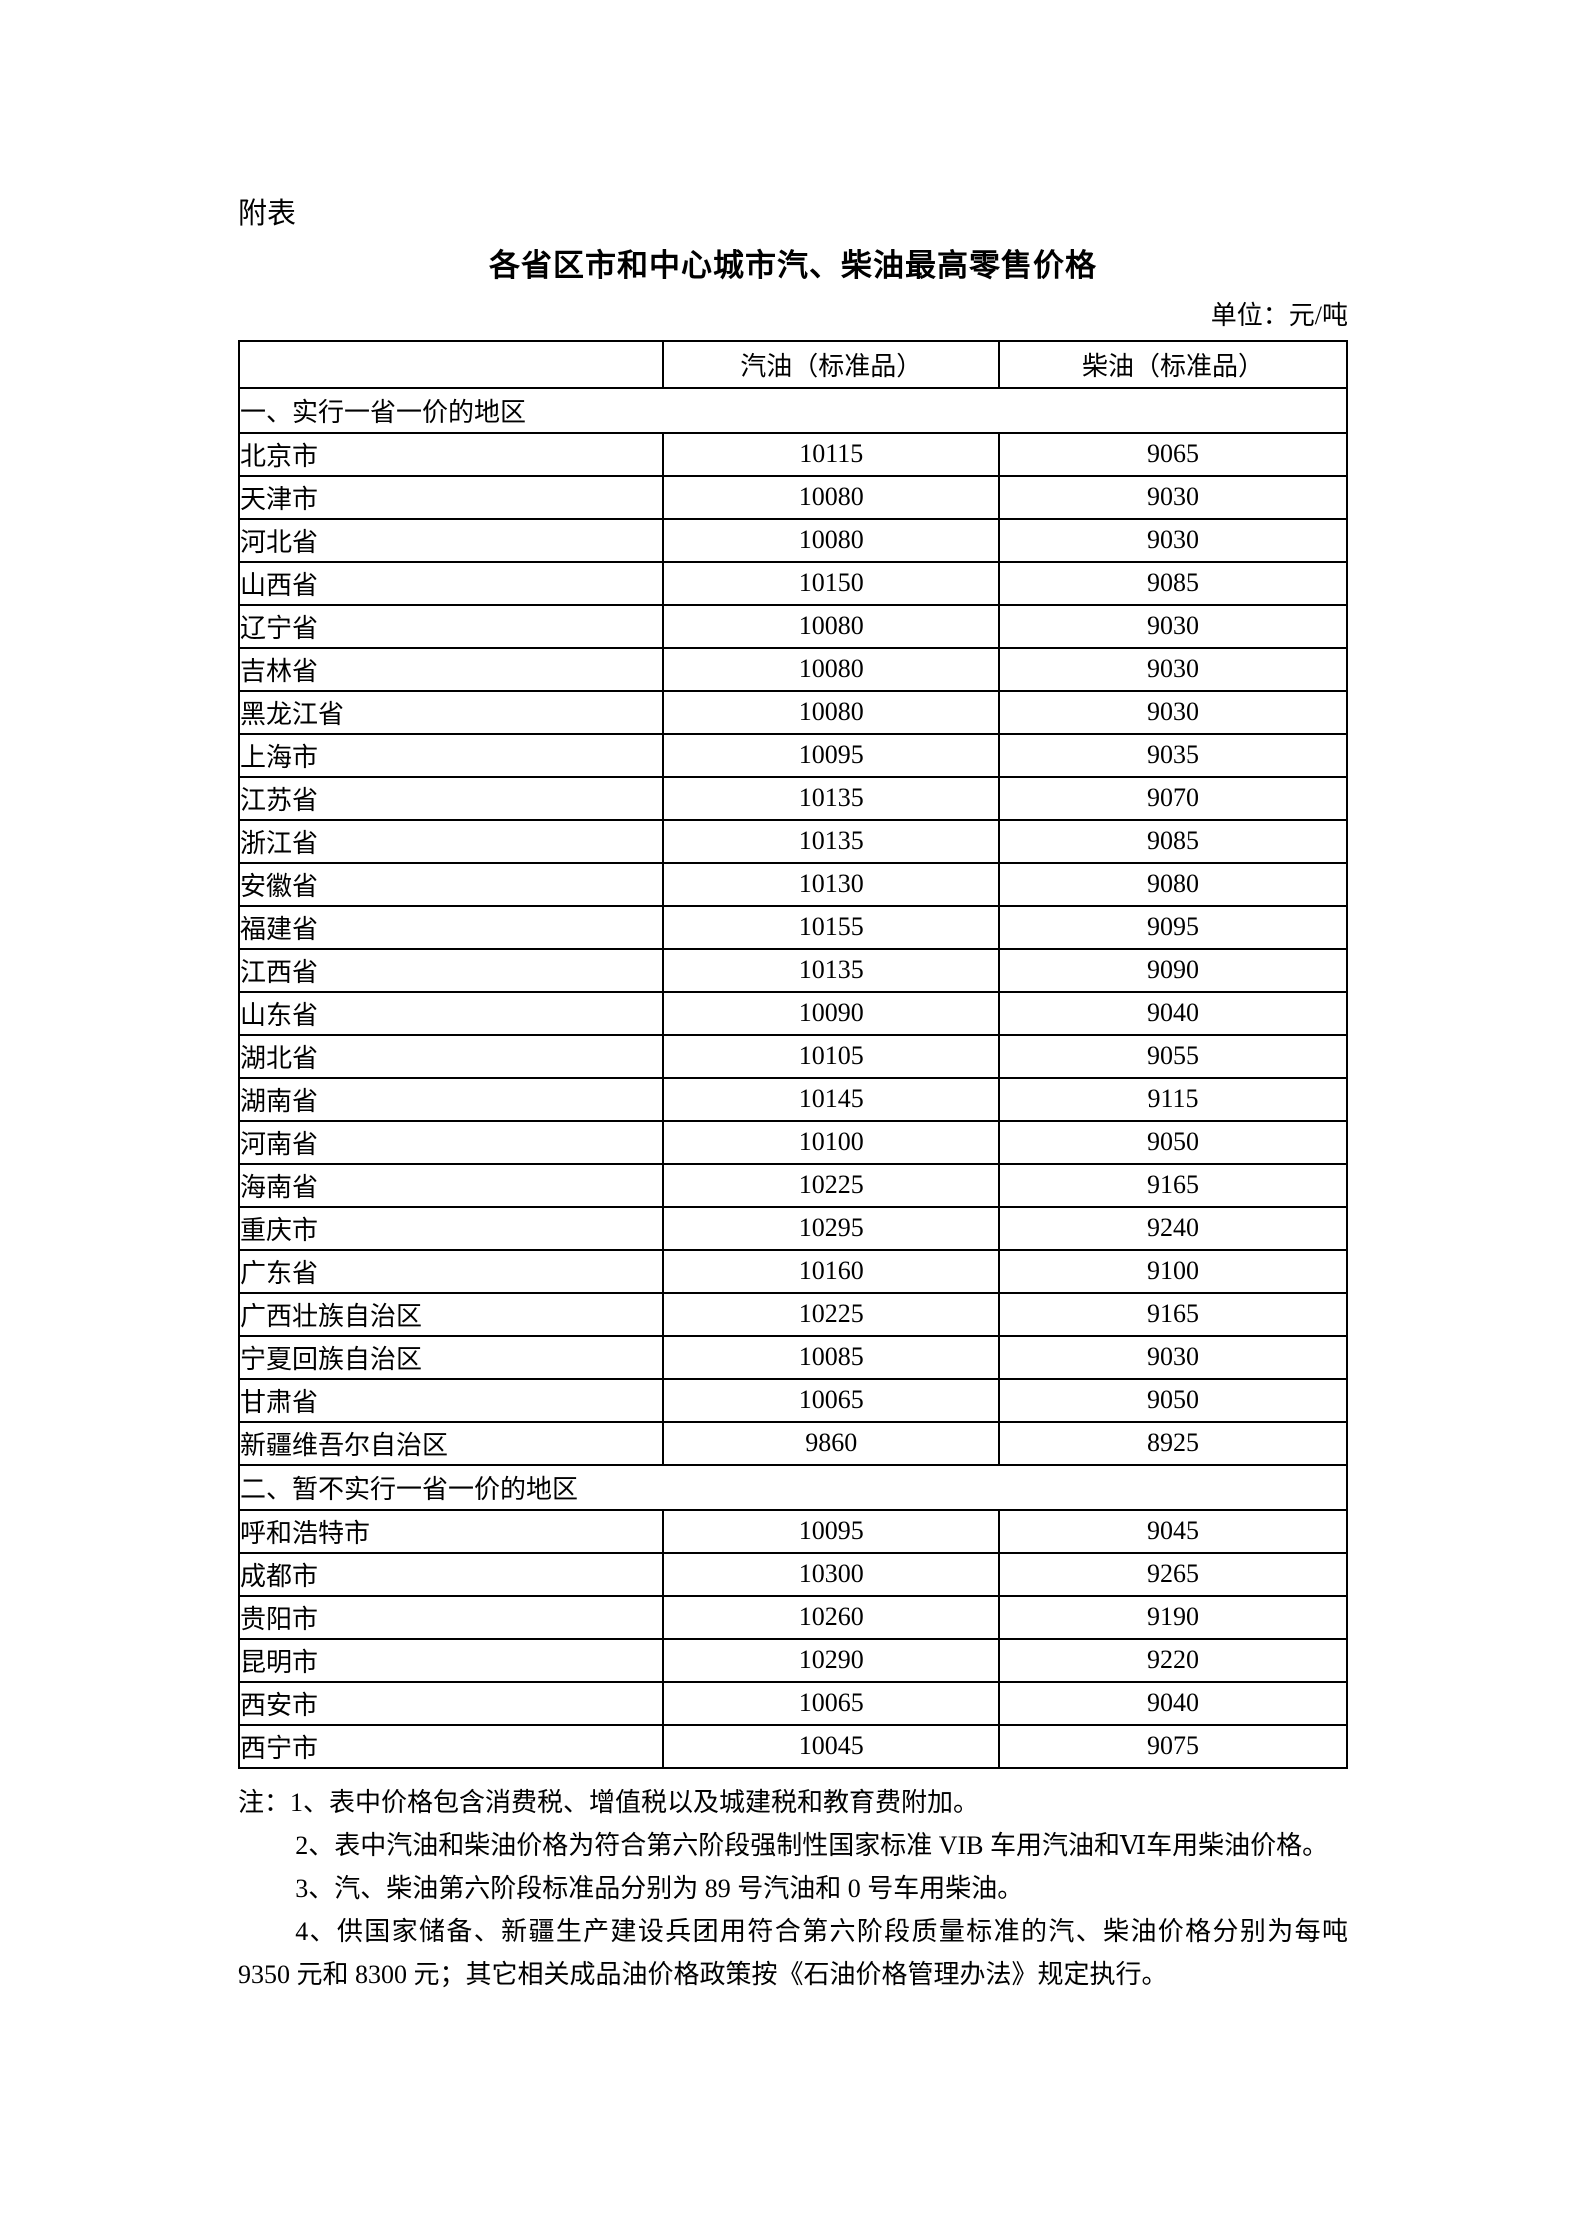  What do you see at coordinates (451, 1013) in the screenshot?
I see `region-cell: 山东省` at bounding box center [451, 1013].